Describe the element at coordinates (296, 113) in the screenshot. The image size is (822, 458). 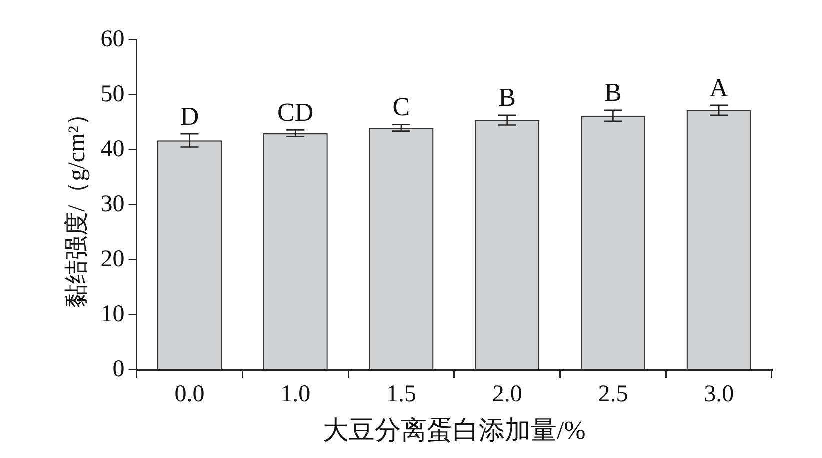
I see `annotation: CD` at that location.